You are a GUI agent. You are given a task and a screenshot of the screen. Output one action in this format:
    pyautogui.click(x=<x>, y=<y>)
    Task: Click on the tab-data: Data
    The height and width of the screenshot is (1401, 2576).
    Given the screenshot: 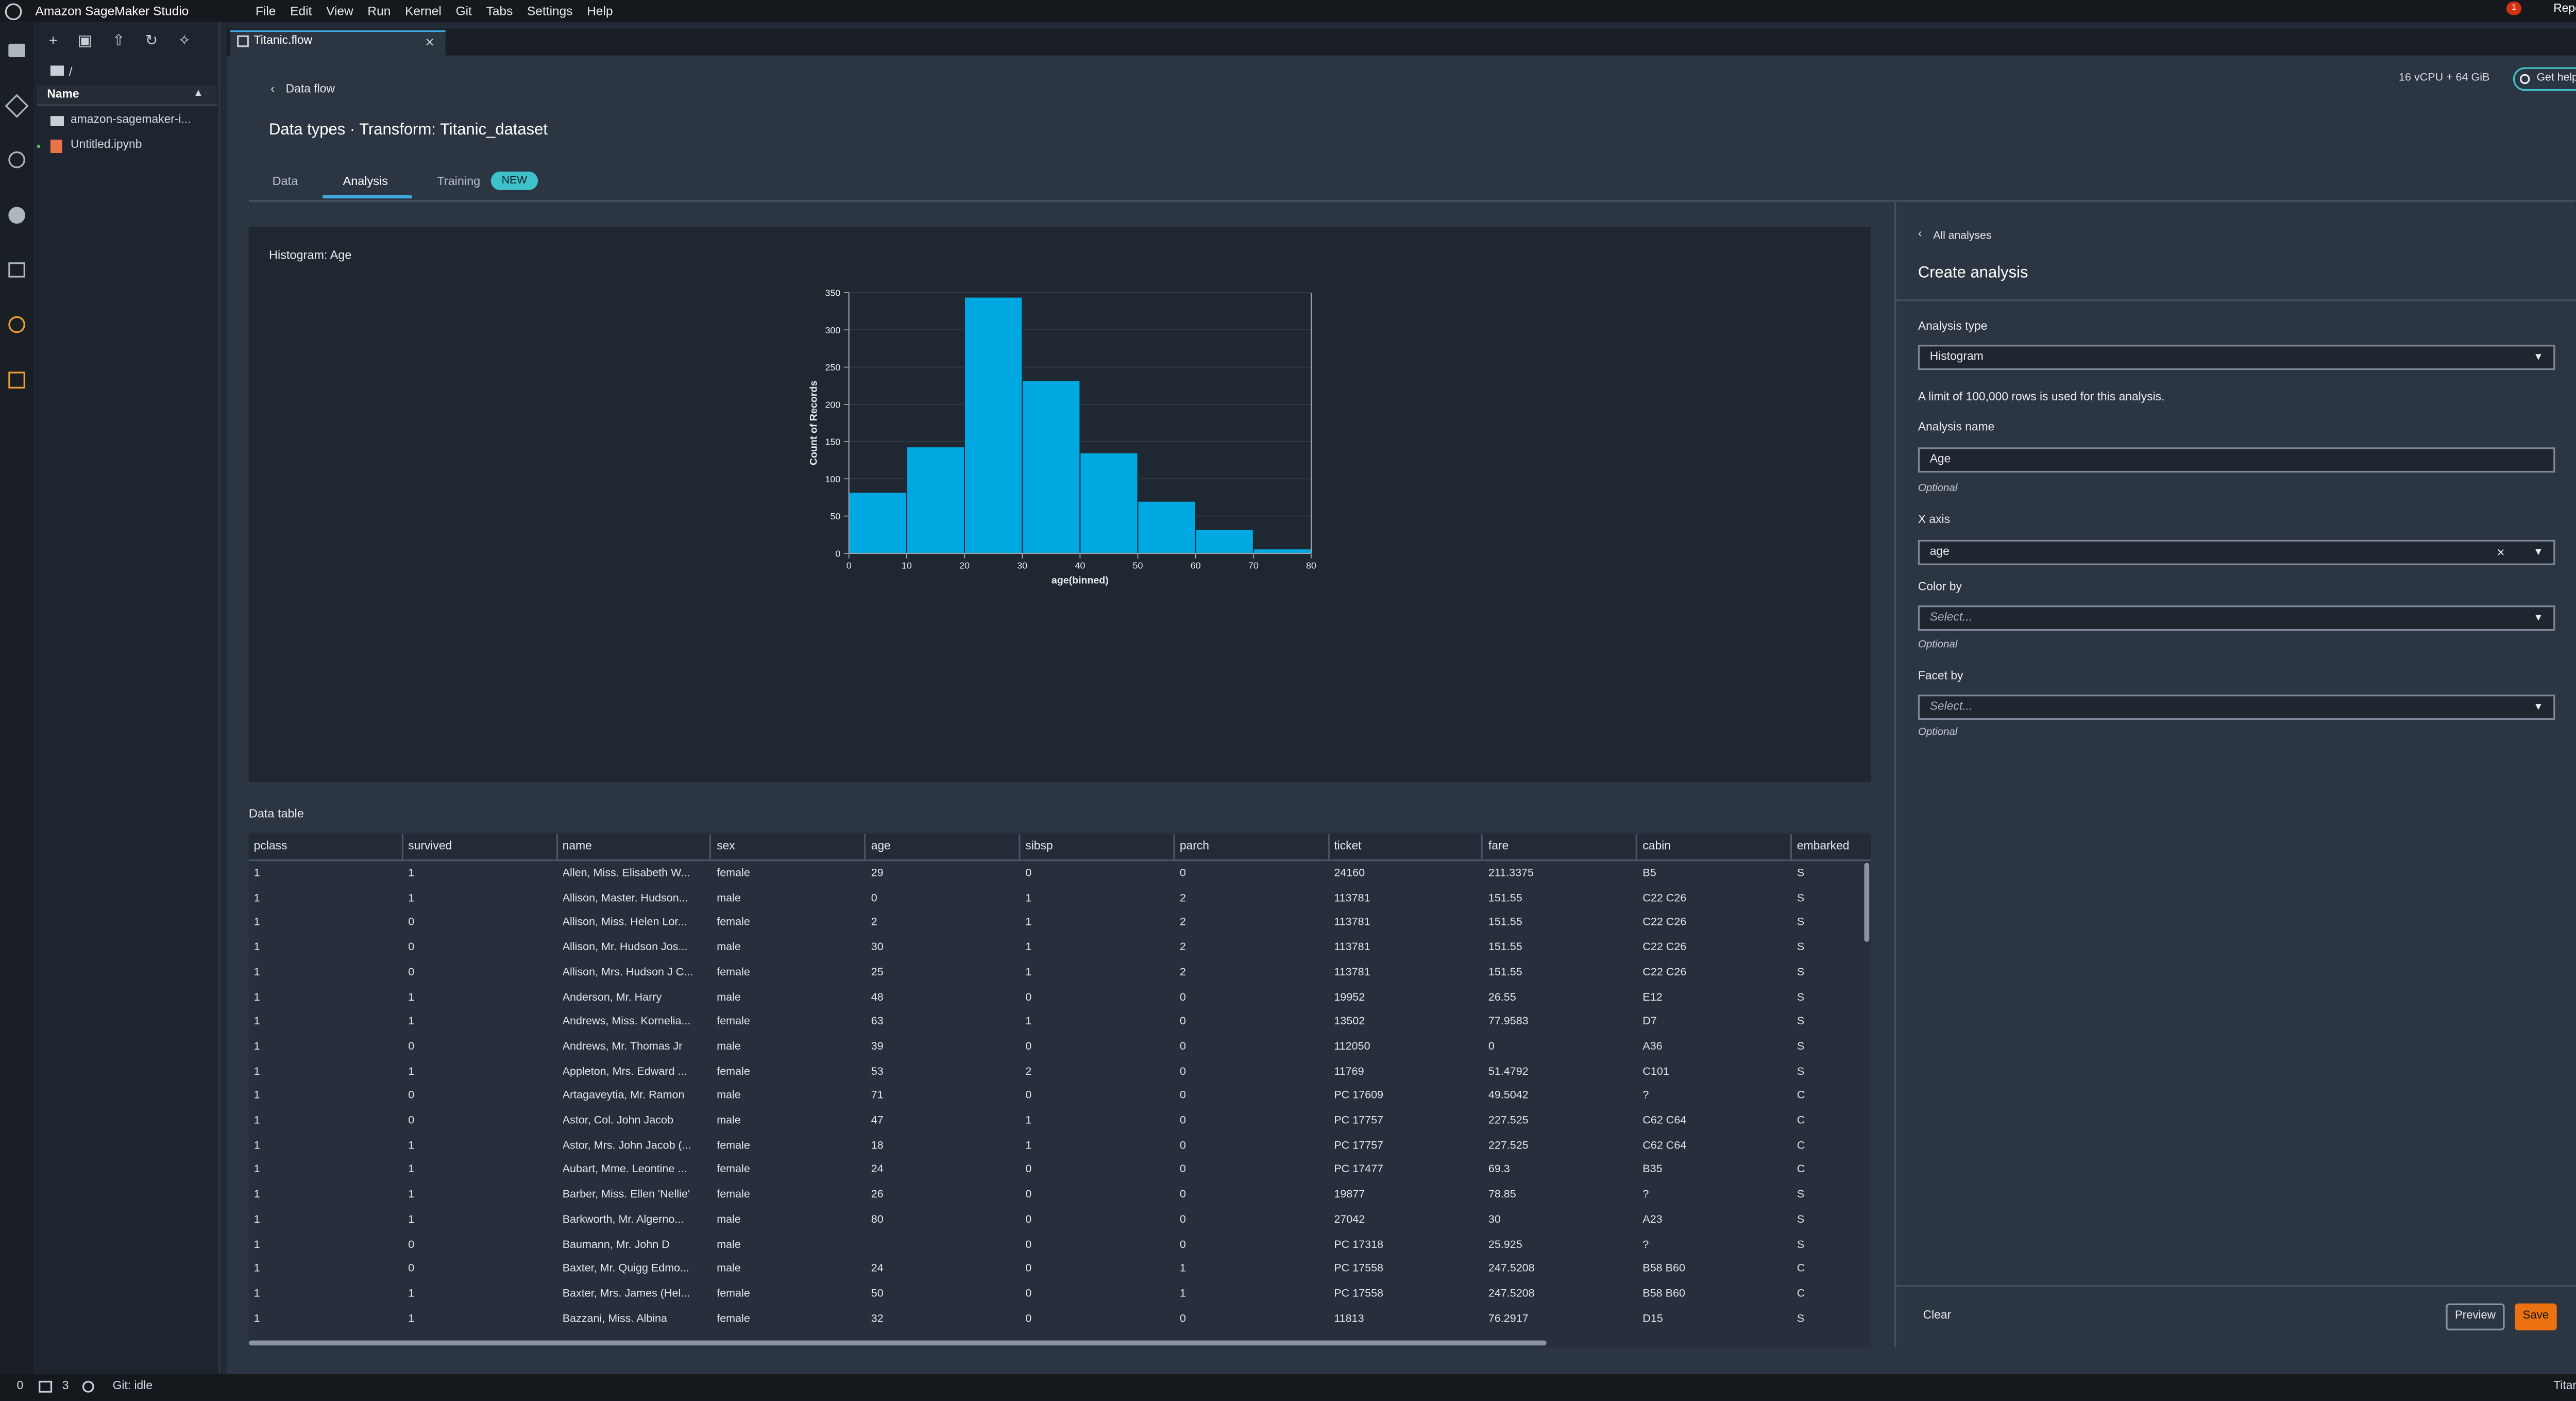 What is the action you would take?
    pyautogui.click(x=285, y=181)
    